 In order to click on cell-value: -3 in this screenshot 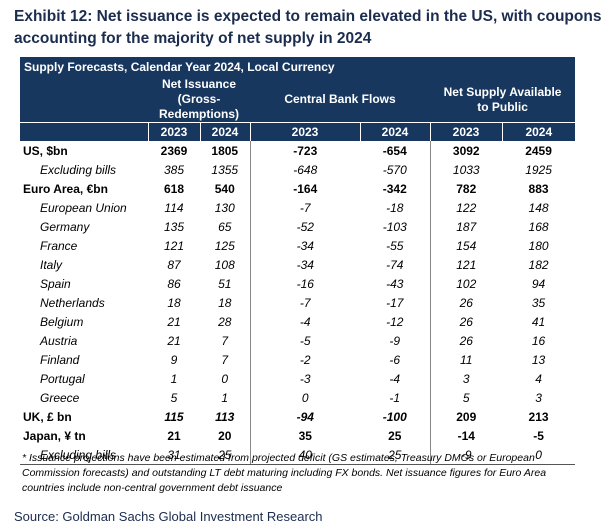, I will do `click(304, 378)`.